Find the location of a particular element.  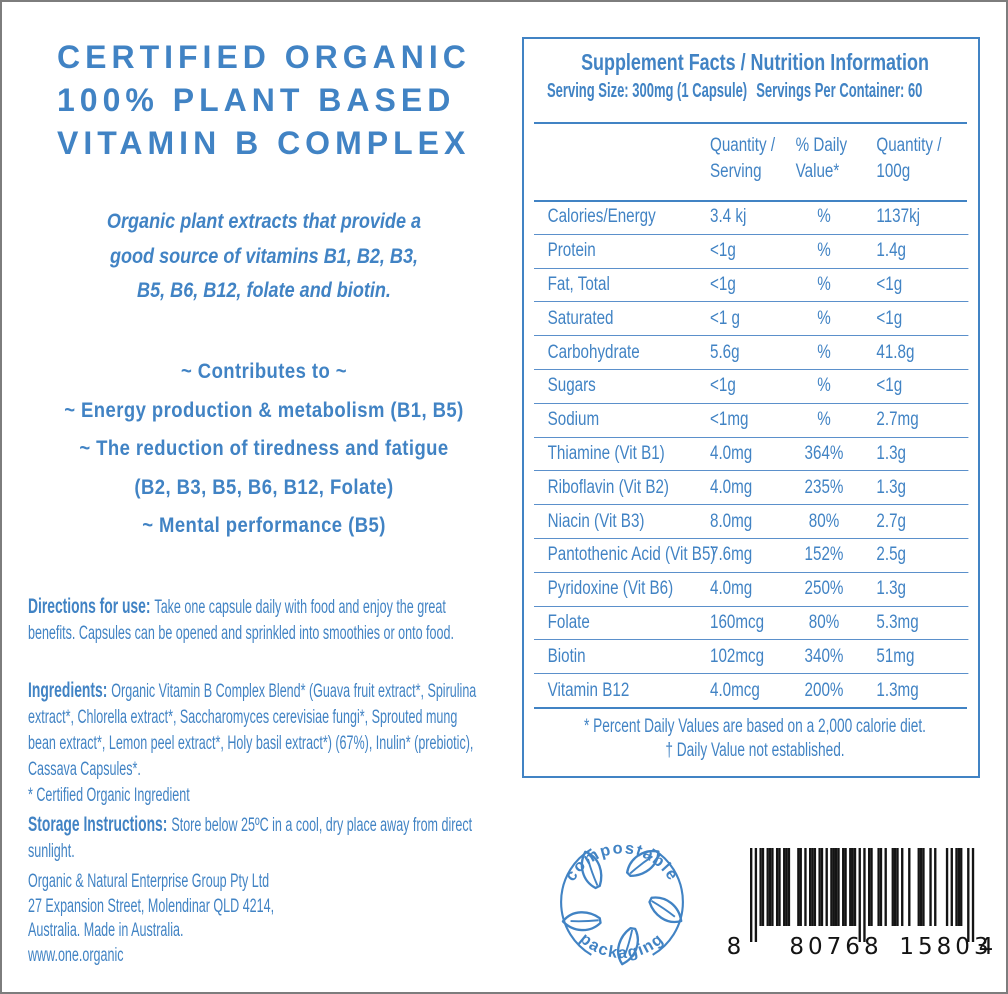

badge-text-top: compostable is located at coordinates (621, 861).